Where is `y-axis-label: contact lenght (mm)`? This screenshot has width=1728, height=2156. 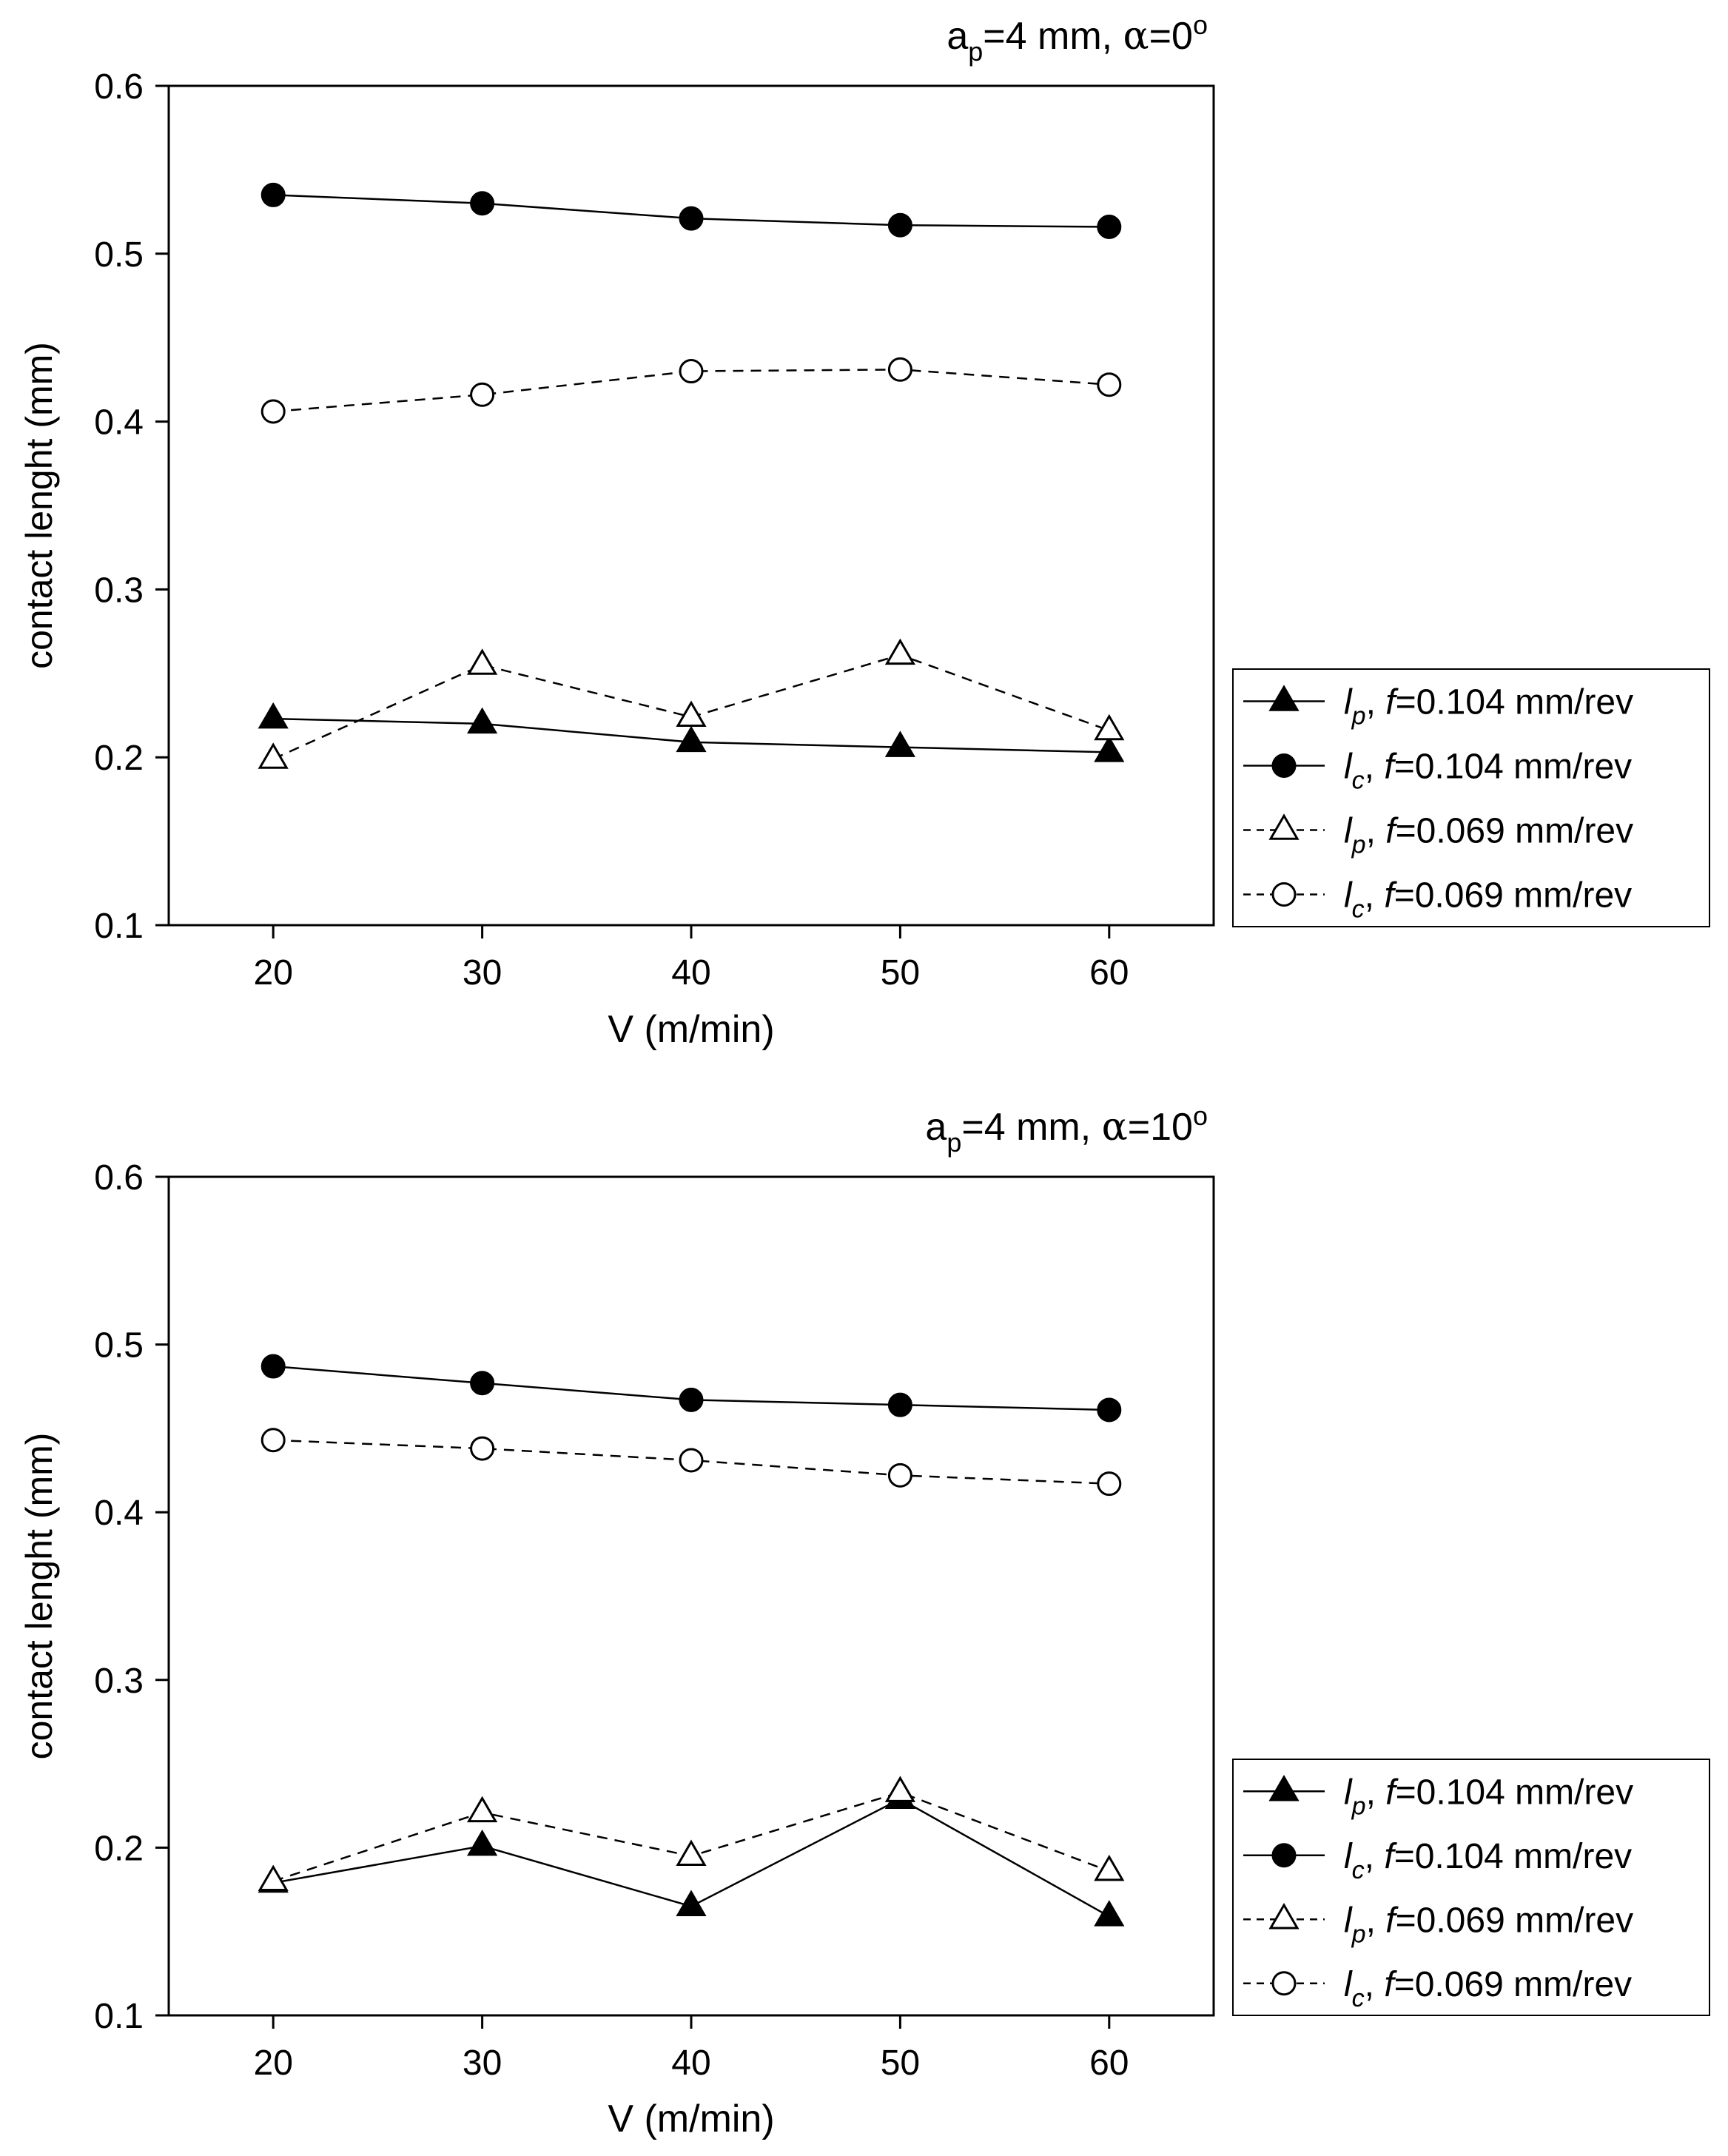
y-axis-label: contact lenght (mm) is located at coordinates (40, 506).